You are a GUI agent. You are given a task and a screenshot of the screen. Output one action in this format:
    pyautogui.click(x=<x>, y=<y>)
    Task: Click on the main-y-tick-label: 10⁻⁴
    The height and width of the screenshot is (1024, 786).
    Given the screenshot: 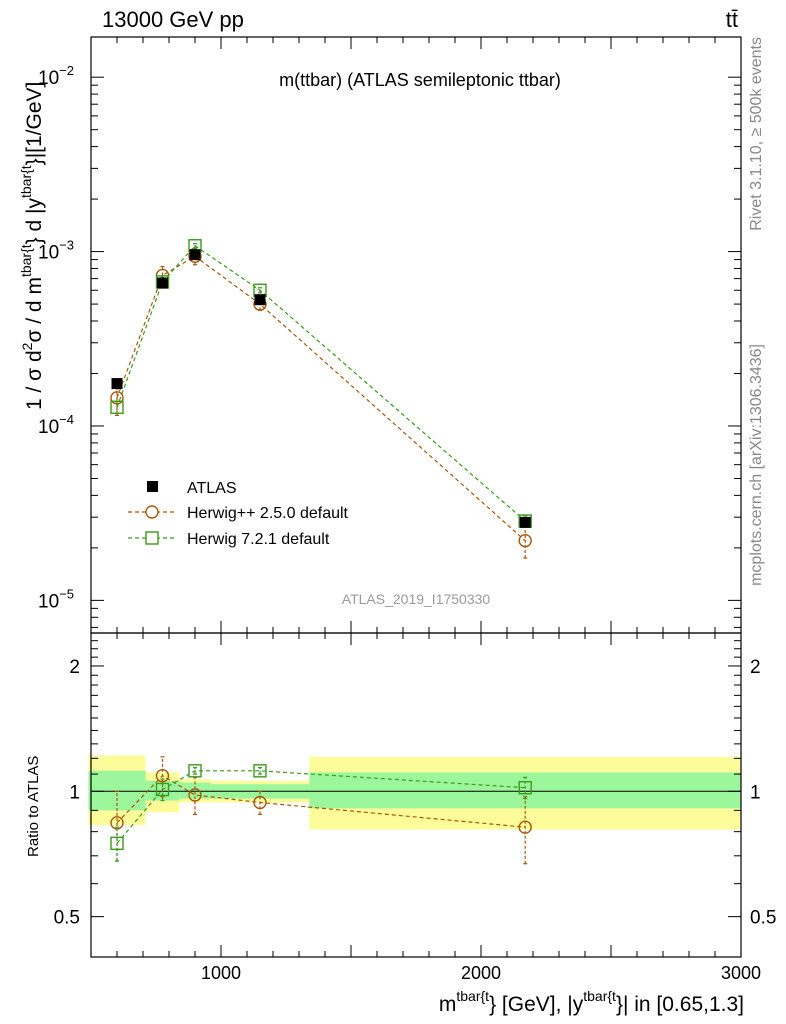 What is the action you would take?
    pyautogui.click(x=56, y=425)
    